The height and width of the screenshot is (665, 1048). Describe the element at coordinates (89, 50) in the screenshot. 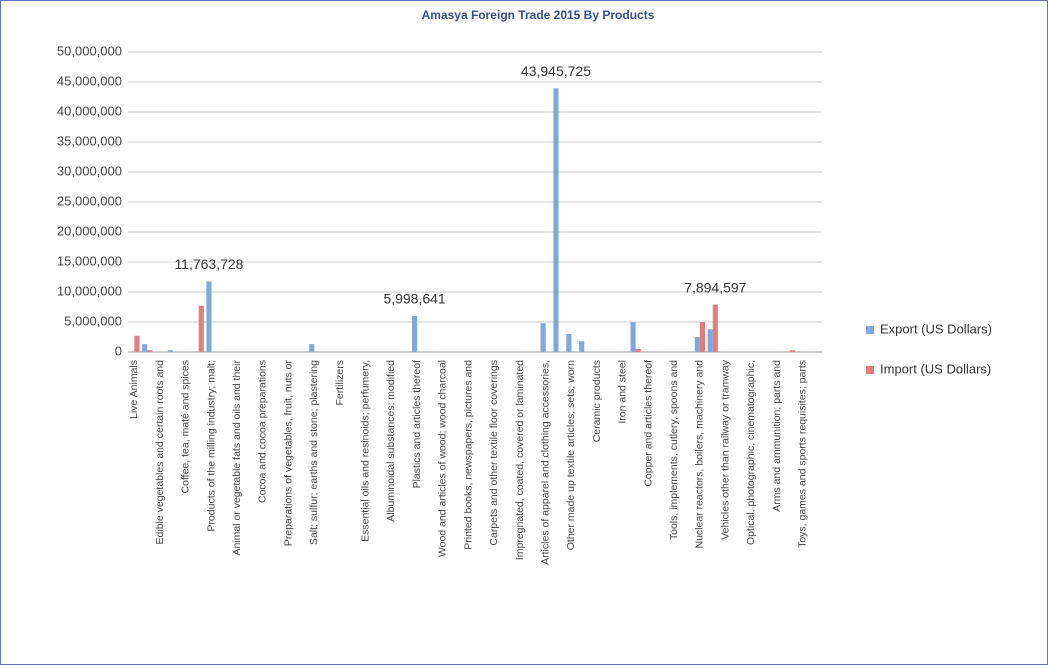

I see `y-tick-label: 50,000,000` at that location.